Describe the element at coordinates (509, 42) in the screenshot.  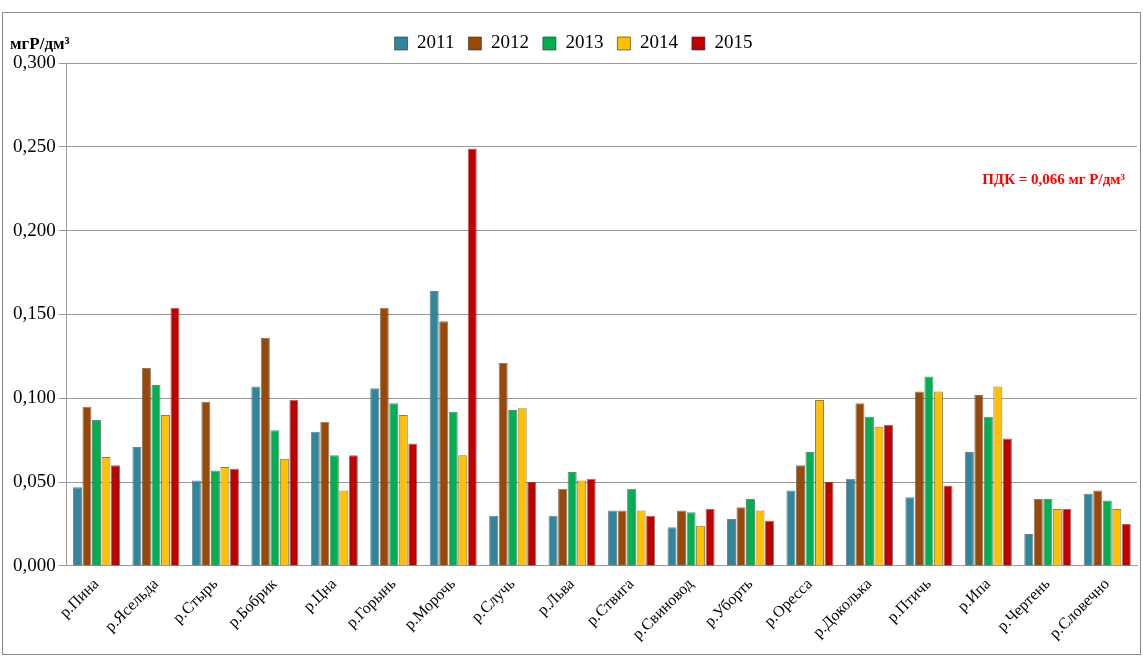
I see `legend-label: 2012` at that location.